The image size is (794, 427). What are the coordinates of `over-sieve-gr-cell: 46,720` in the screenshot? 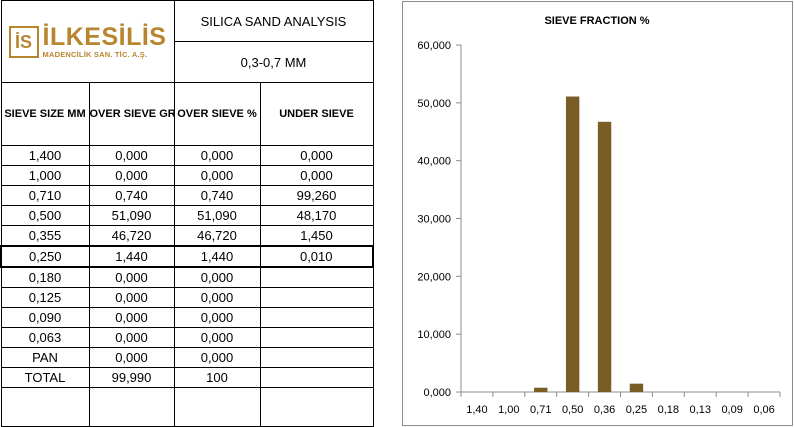 It's located at (131, 236).